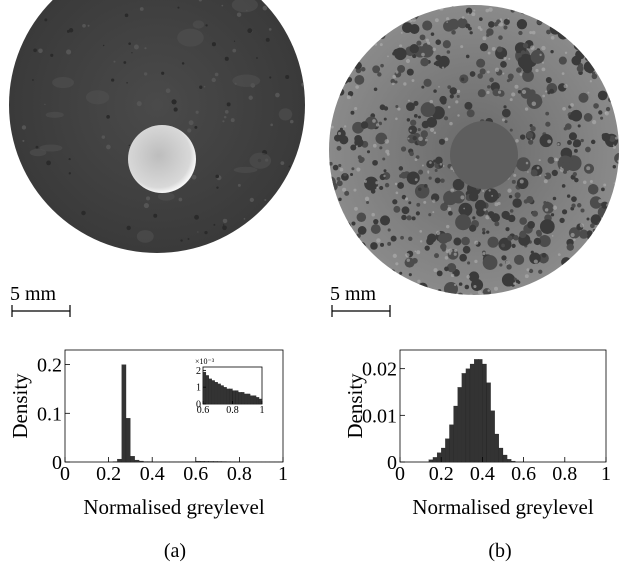 The image size is (619, 570). What do you see at coordinates (49, 414) in the screenshot?
I see `y-tick-label: 0.1` at bounding box center [49, 414].